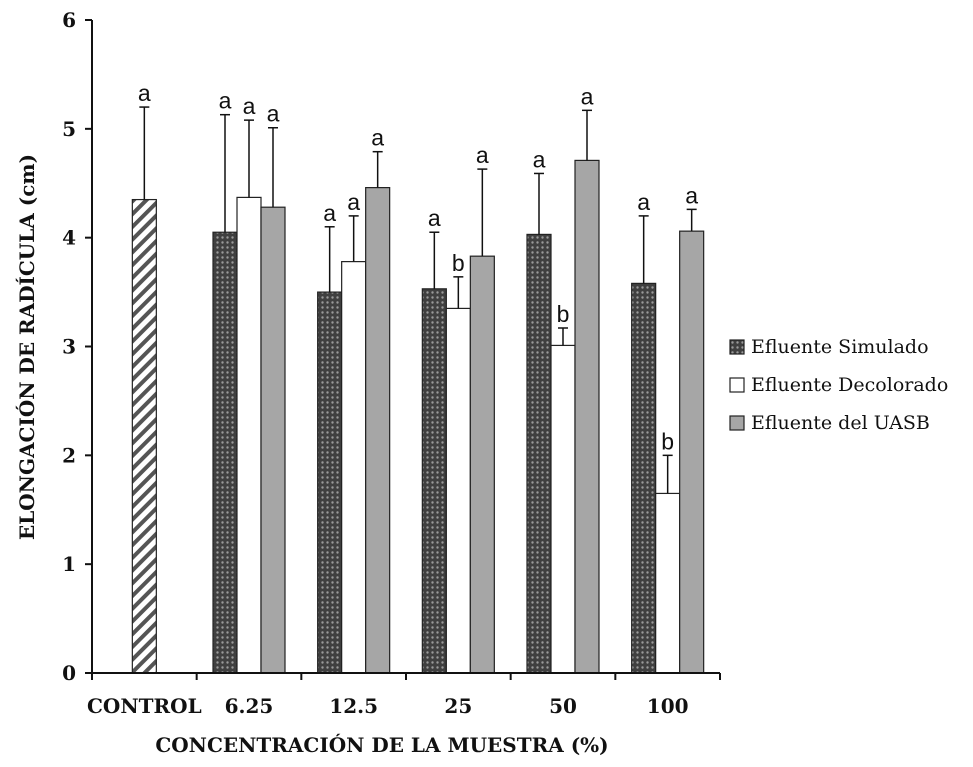 The image size is (973, 767). What do you see at coordinates (668, 706) in the screenshot?
I see `x-tick-label: 100` at bounding box center [668, 706].